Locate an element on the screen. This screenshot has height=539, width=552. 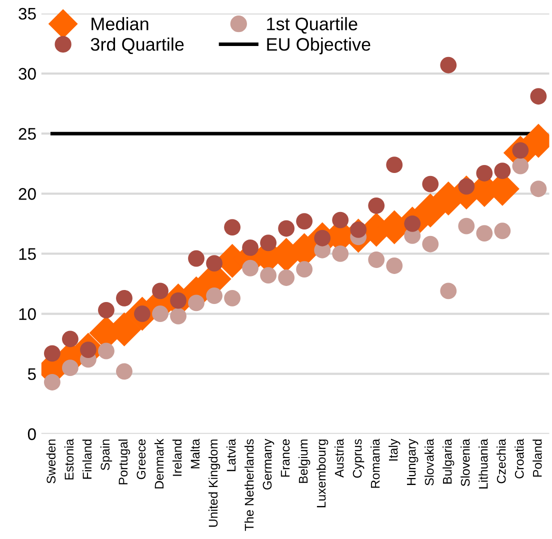
x-tick-label: Cyprus is located at coordinates (358, 458).